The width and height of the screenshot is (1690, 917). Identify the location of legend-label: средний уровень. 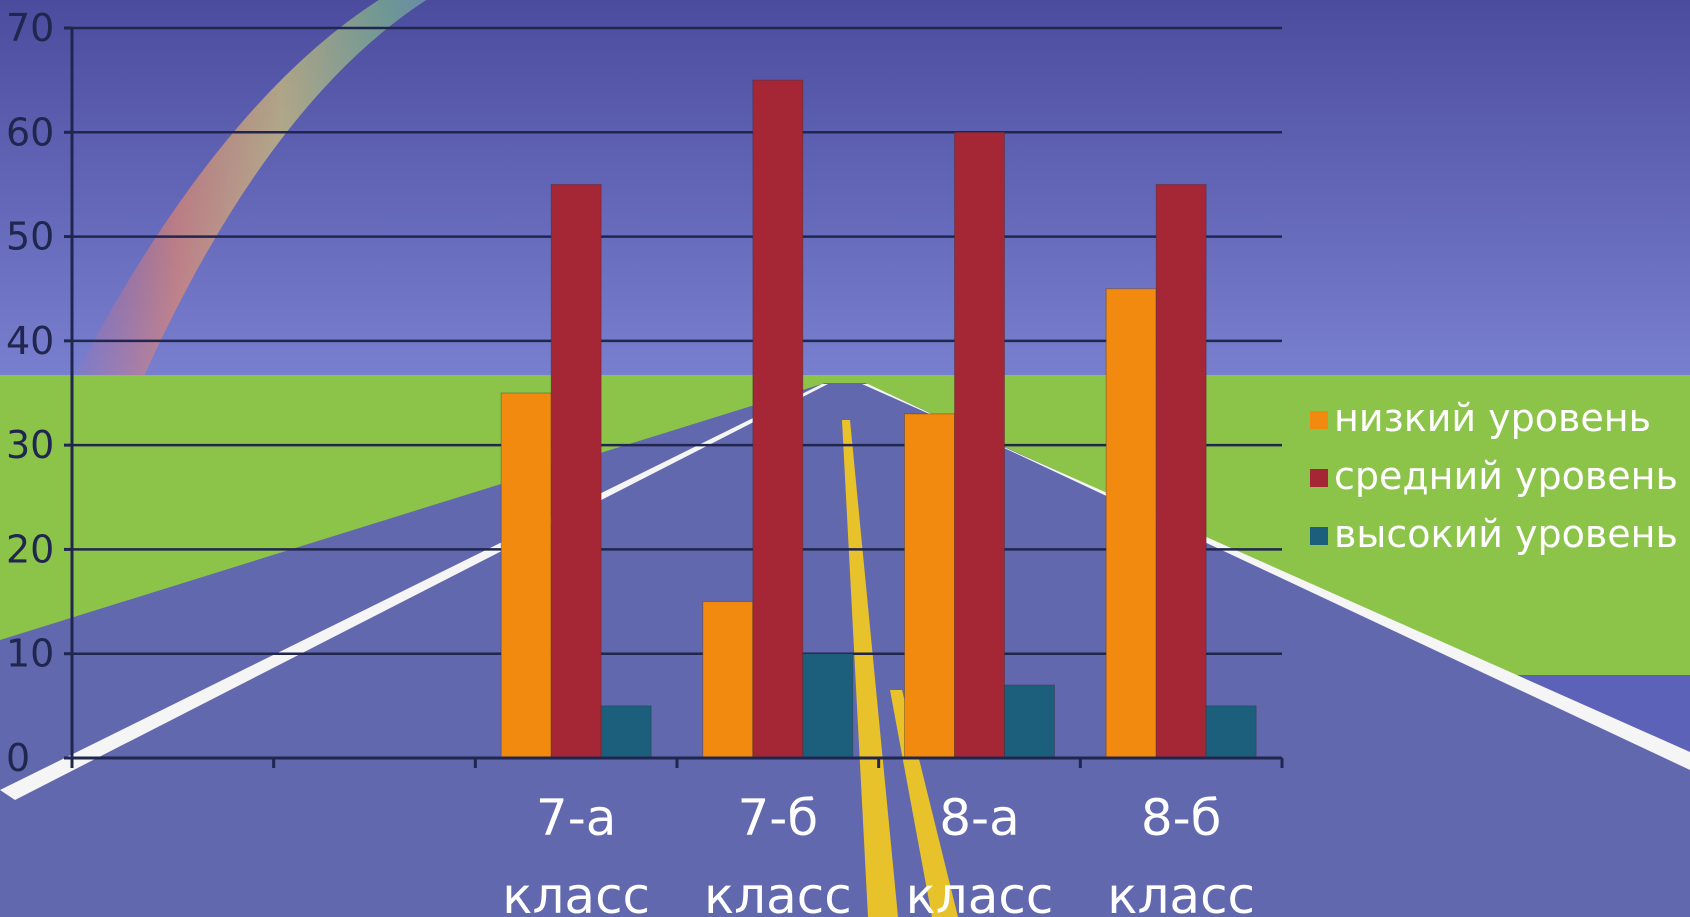
(1506, 476).